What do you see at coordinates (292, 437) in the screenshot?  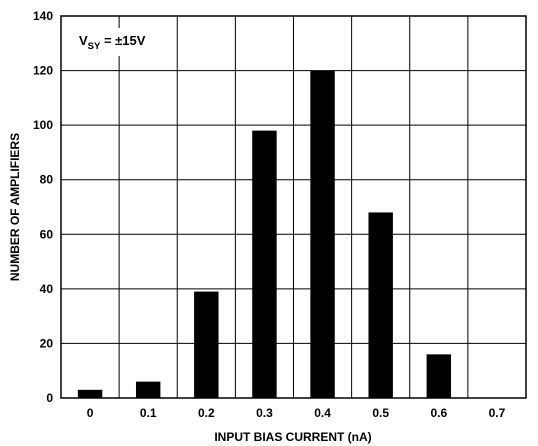 I see `x-axis-title: INPUT BIAS CURRENT (nA)` at bounding box center [292, 437].